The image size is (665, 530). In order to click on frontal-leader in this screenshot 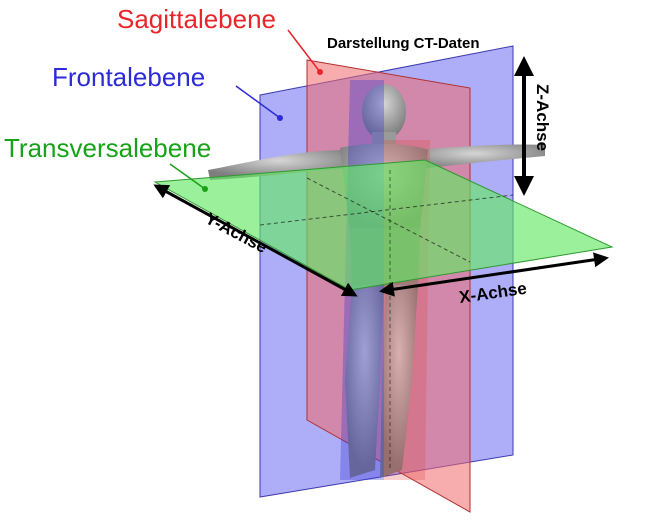, I will do `click(258, 102)`.